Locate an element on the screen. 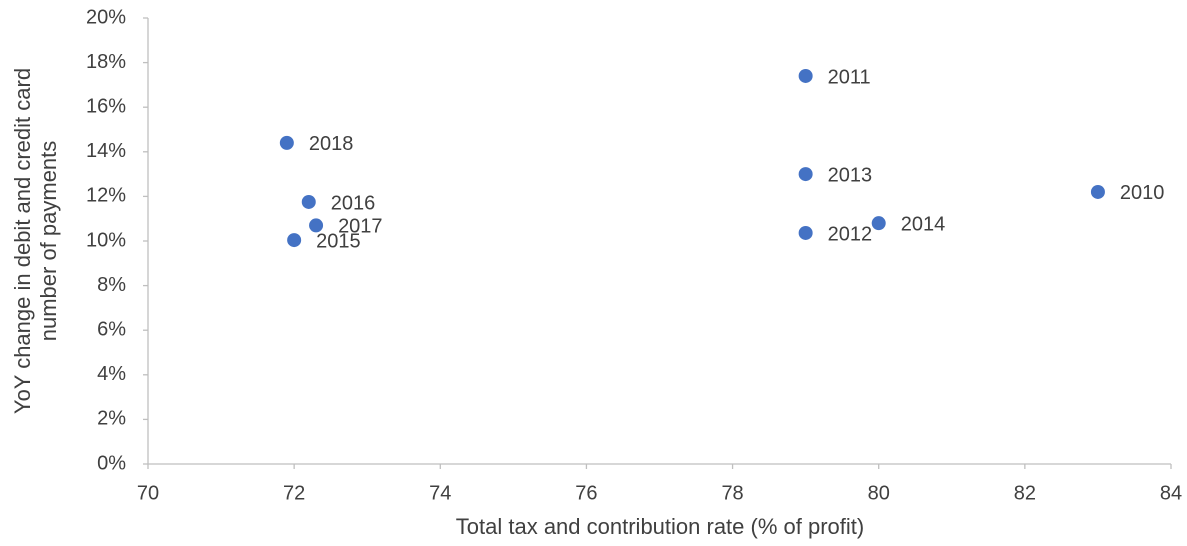  x-tick-label: 78 is located at coordinates (732, 493).